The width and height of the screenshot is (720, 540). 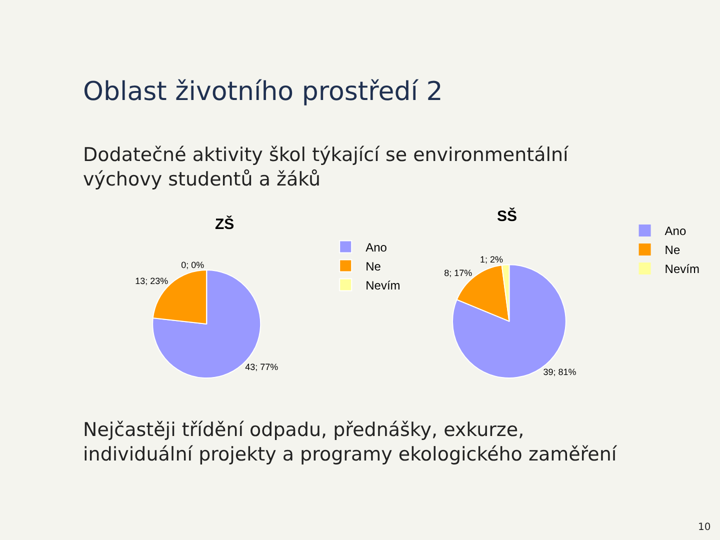 What do you see at coordinates (326, 167) in the screenshot?
I see `text: Dodatečné aktivity škol týkající se environmentální výchovy studentů a žáků` at bounding box center [326, 167].